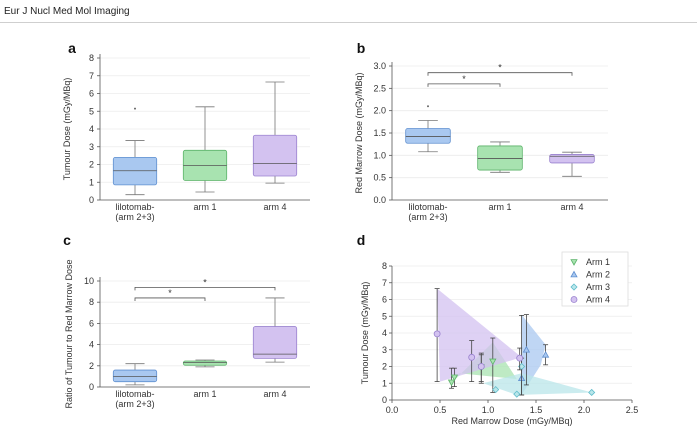 The width and height of the screenshot is (697, 432). What do you see at coordinates (379, 66) in the screenshot?
I see `panel-b-ytick-label: 3.0` at bounding box center [379, 66].